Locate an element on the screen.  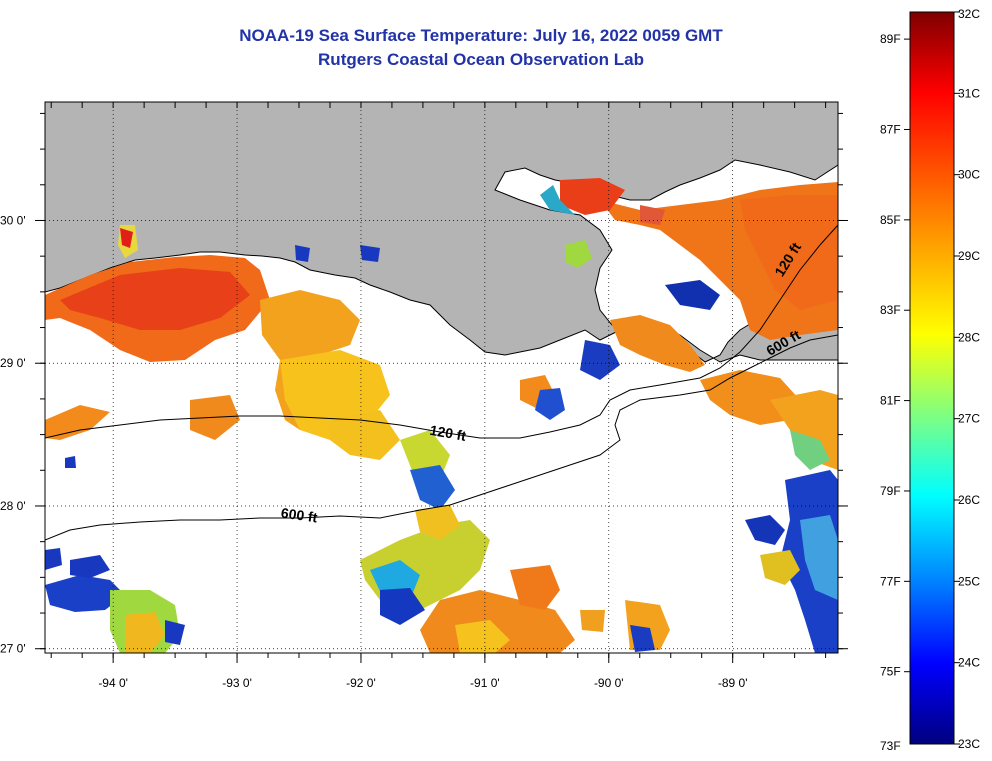
lat-tick-label: 29 0' is located at coordinates (13, 363).